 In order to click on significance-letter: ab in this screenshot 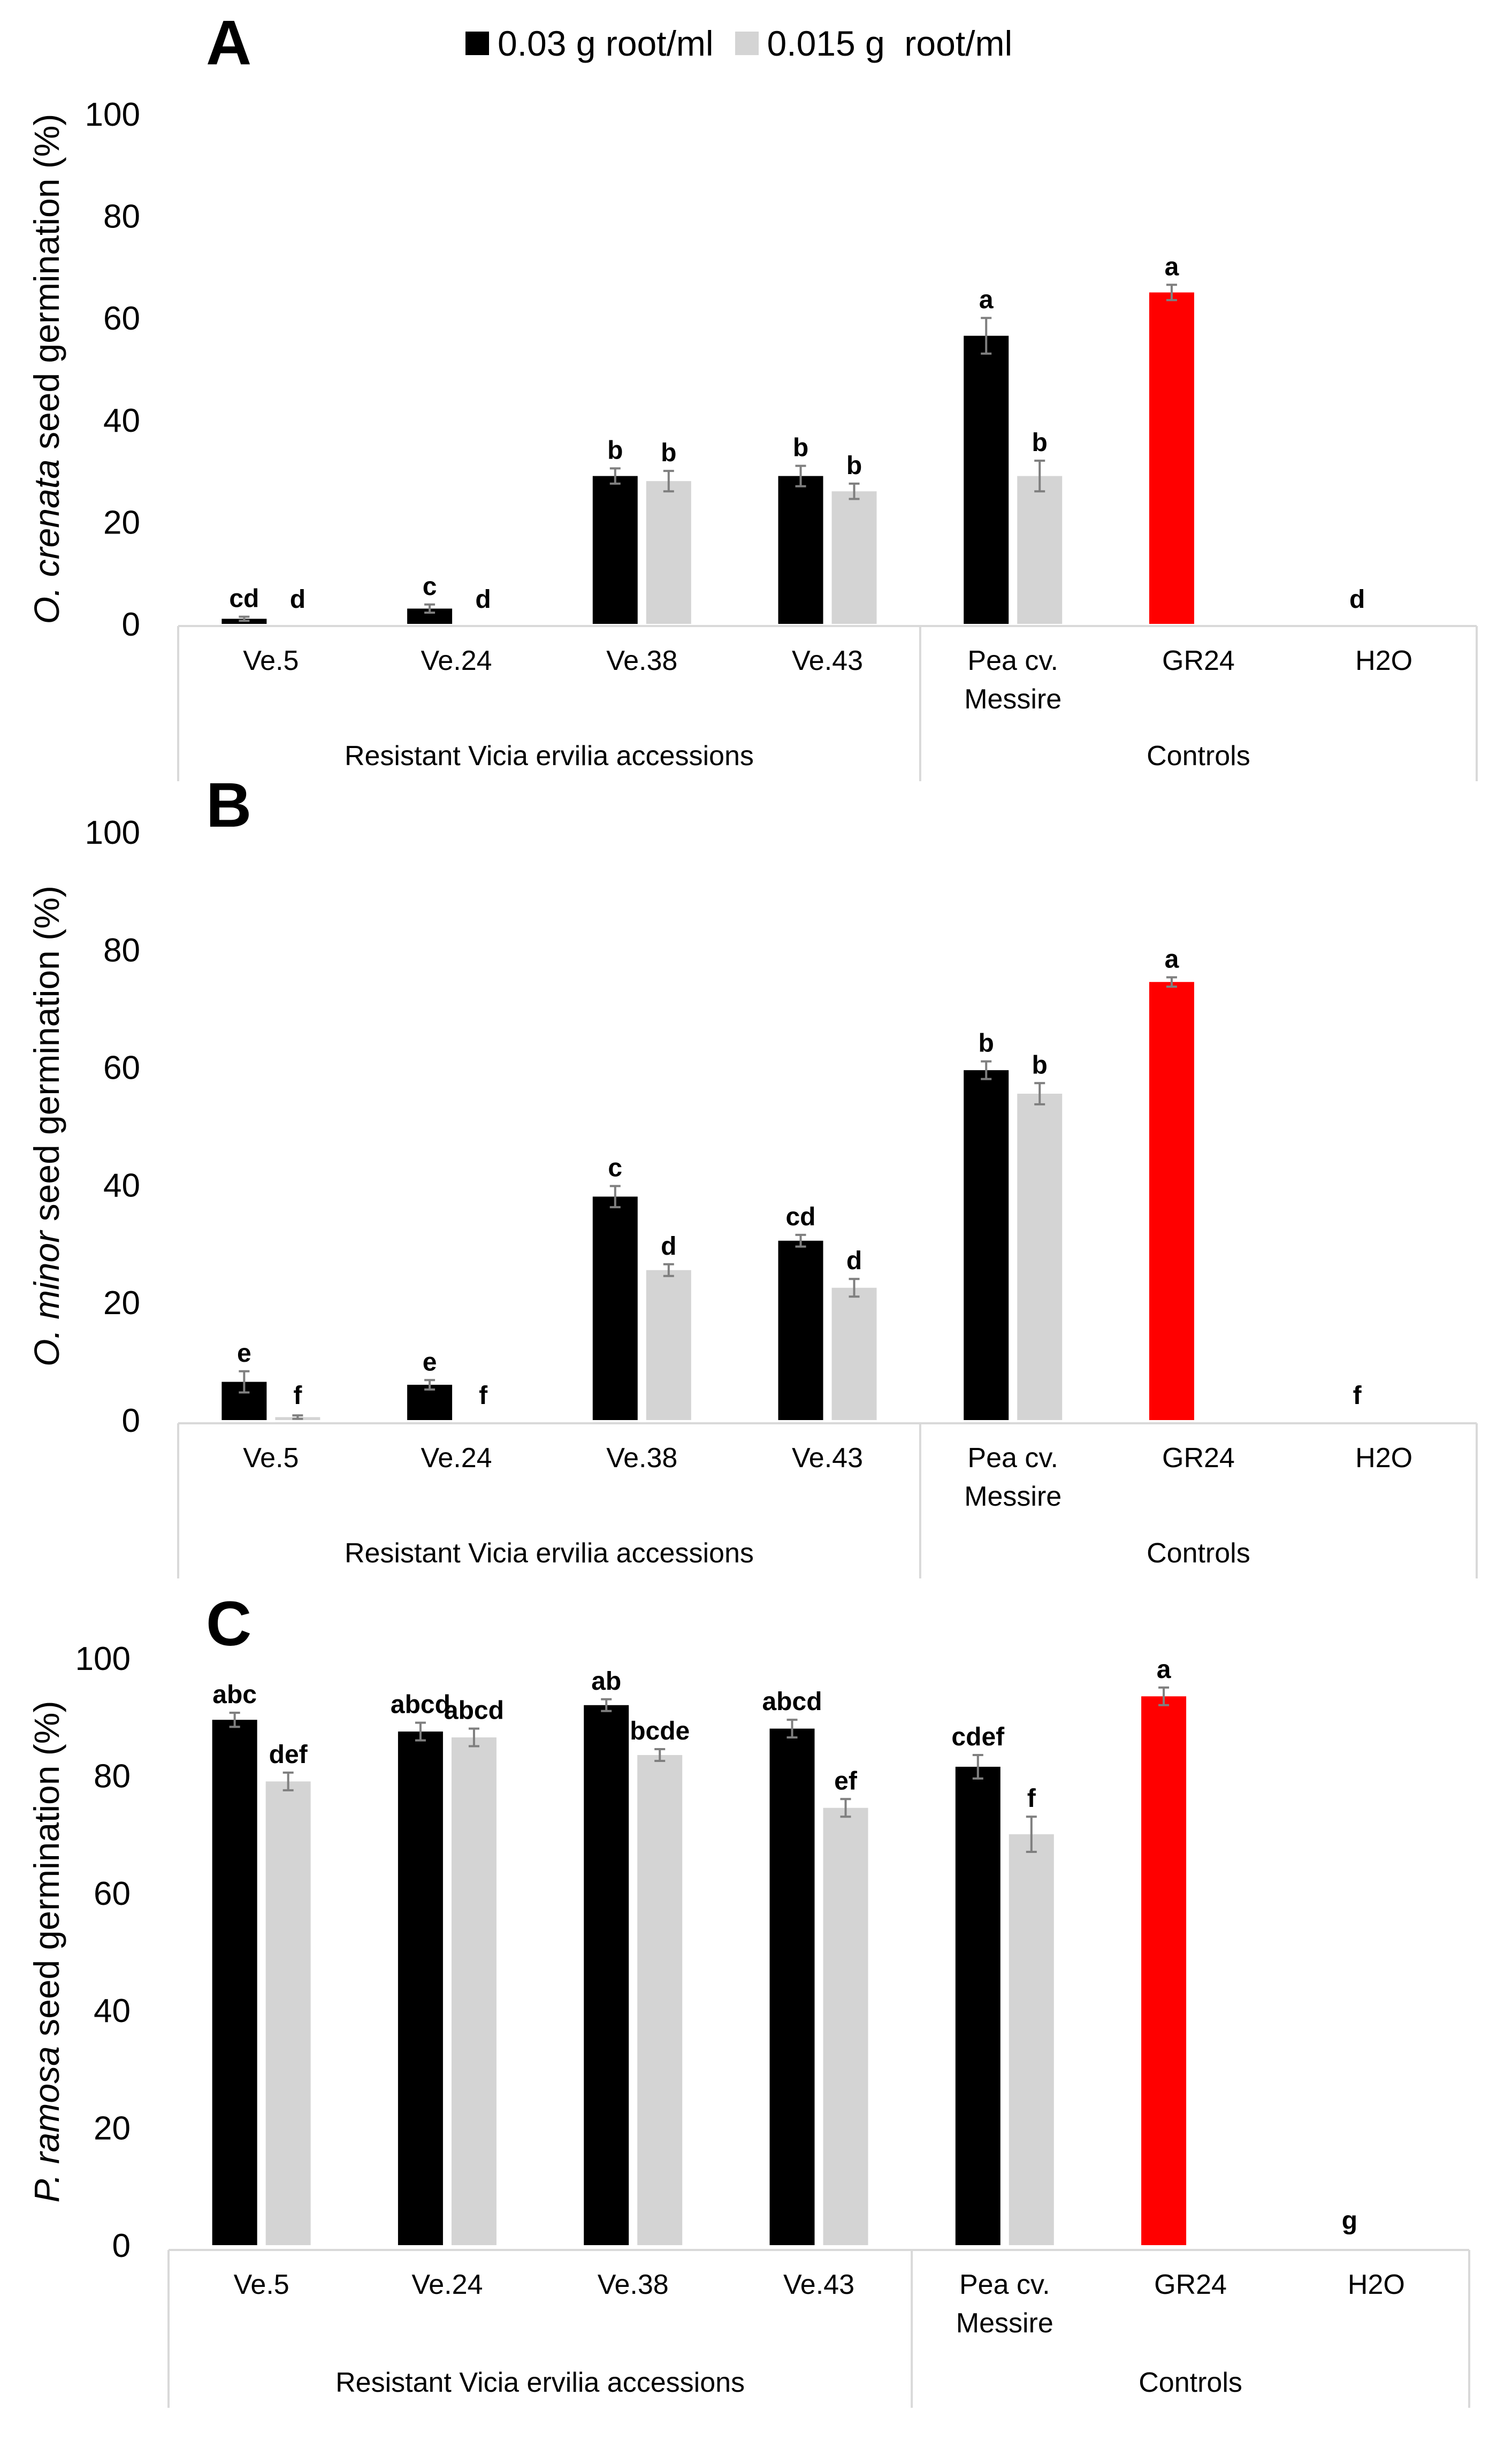, I will do `click(606, 1682)`.